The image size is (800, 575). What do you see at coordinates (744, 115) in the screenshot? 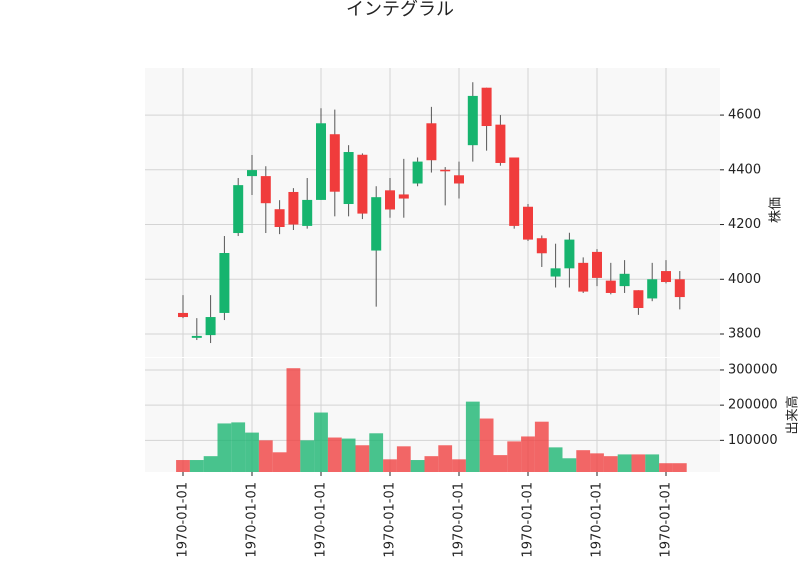
I see `y-tick-label: 4600` at bounding box center [744, 115].